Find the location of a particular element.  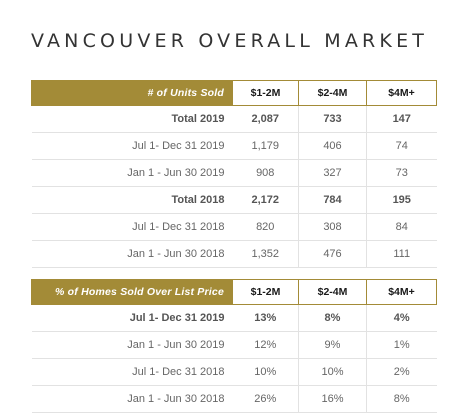

table-cell: 9% is located at coordinates (332, 345).